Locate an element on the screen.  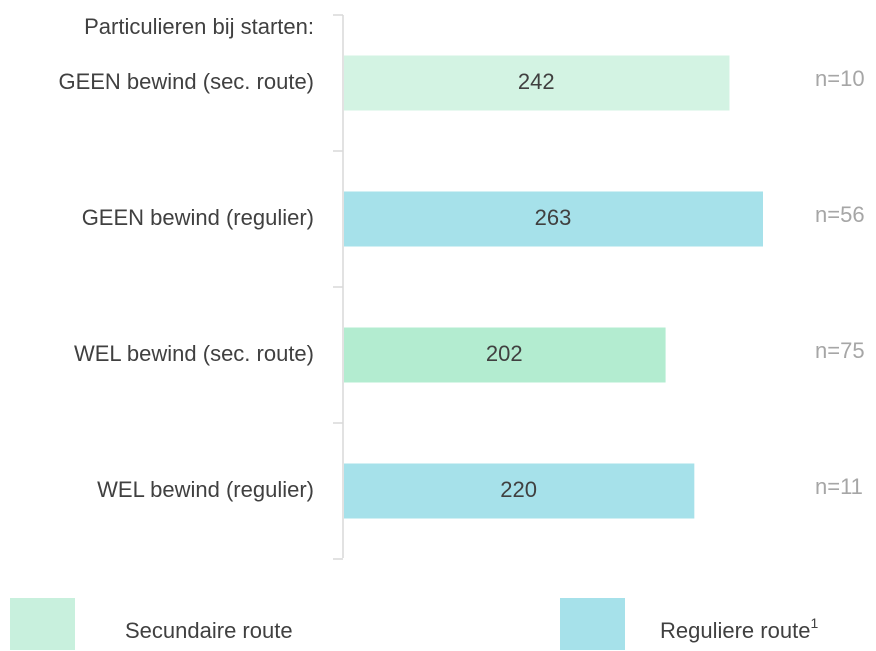
category-label: WEL bewind (sec. route) is located at coordinates (194, 353).